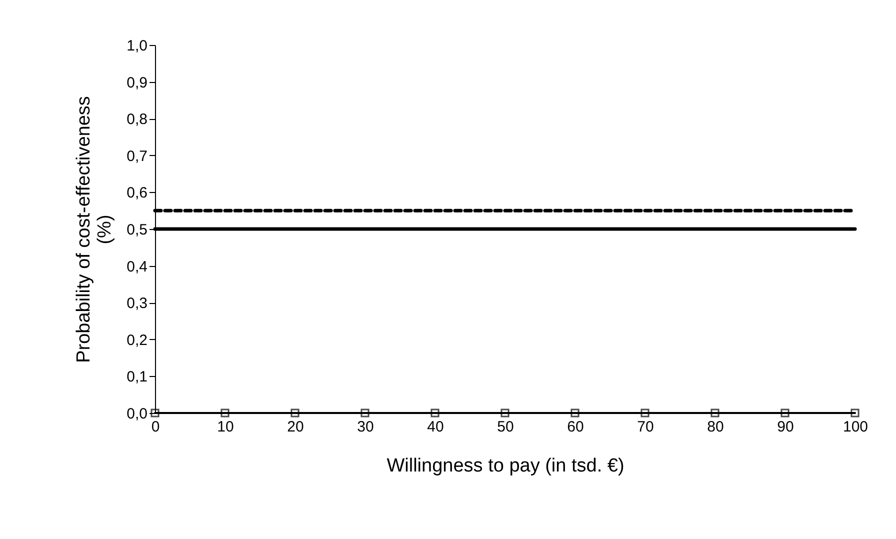 The height and width of the screenshot is (539, 896). What do you see at coordinates (137, 377) in the screenshot?
I see `y-tick-label: 0,1` at bounding box center [137, 377].